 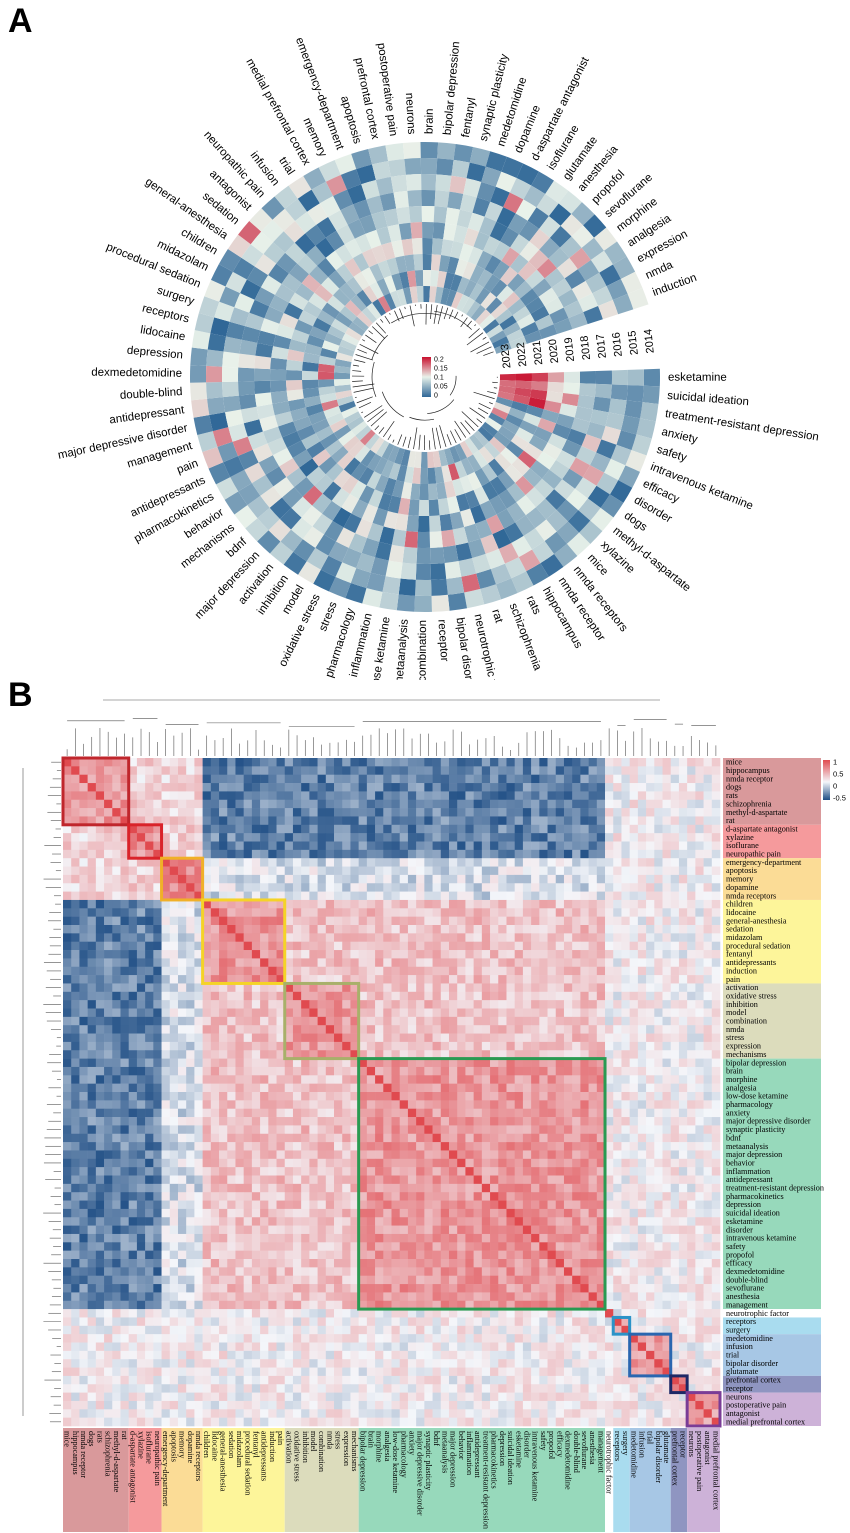 I want to click on keyword-label: neurons, so click(x=410, y=114).